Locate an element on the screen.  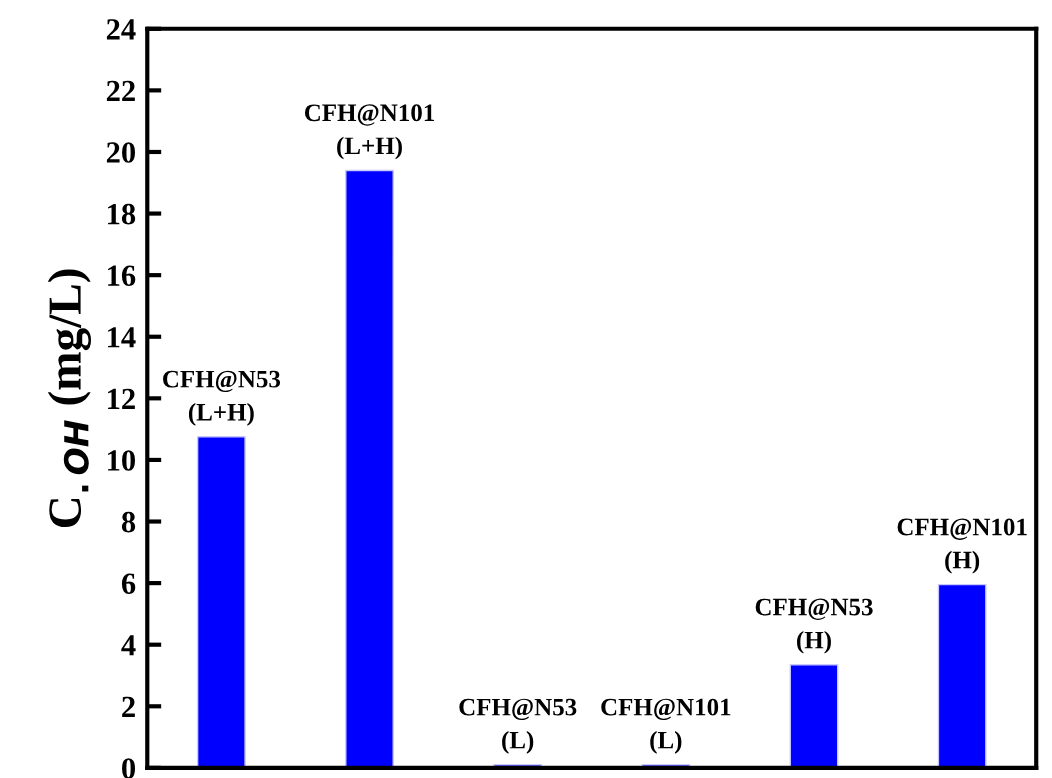
y-tick-label: 16 is located at coordinates (122, 276).